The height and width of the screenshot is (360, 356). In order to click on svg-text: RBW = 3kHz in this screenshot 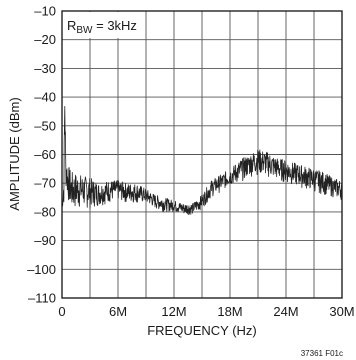, I will do `click(102, 27)`.